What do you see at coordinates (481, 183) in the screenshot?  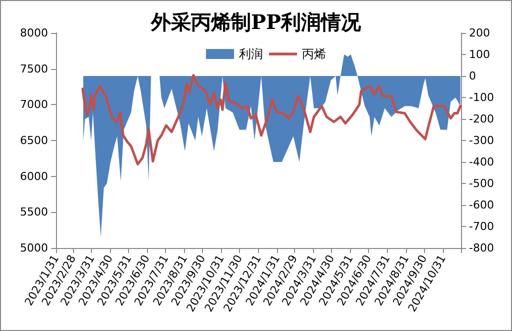 I see `y2-tick-label: -500` at bounding box center [481, 183].